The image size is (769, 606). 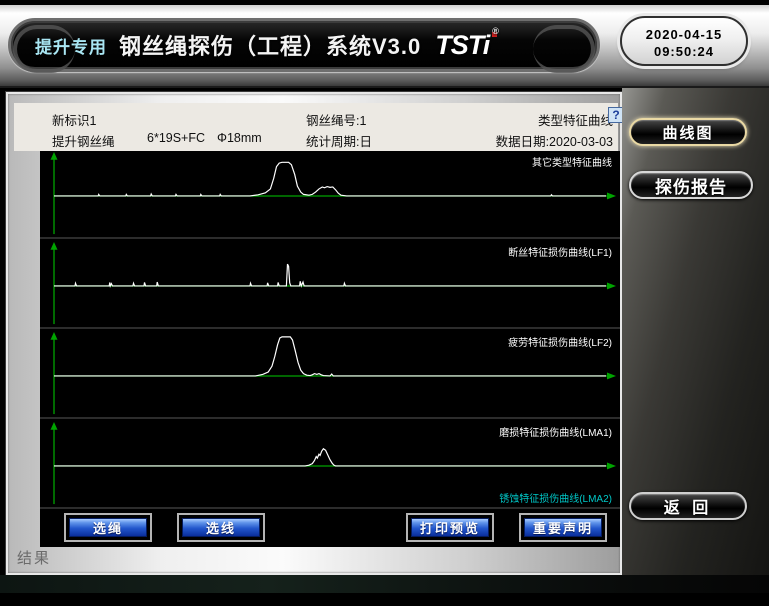 I want to click on tsti-logo: TSTi ®, so click(x=467, y=43).